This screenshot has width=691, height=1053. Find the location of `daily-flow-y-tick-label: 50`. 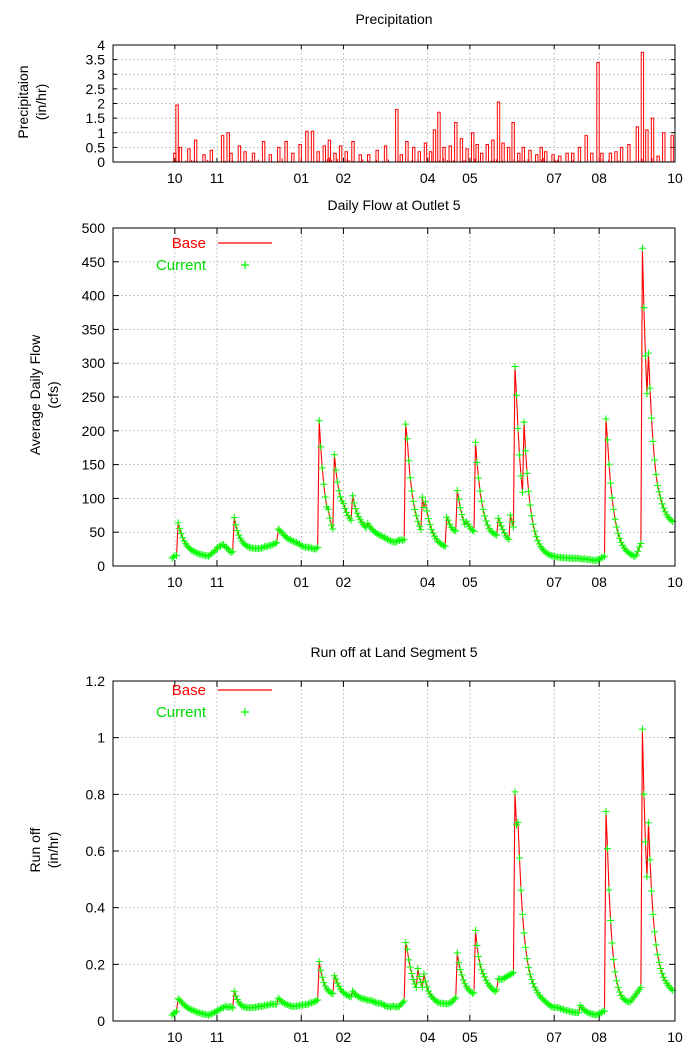

daily-flow-y-tick-label: 50 is located at coordinates (97, 532).